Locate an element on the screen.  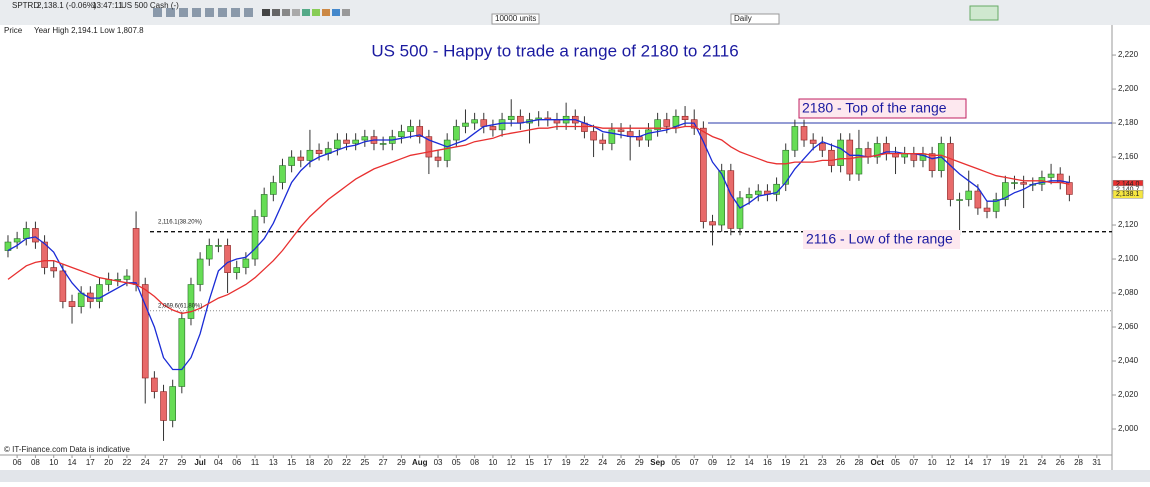
x-tick-label: 08 is located at coordinates (474, 462).